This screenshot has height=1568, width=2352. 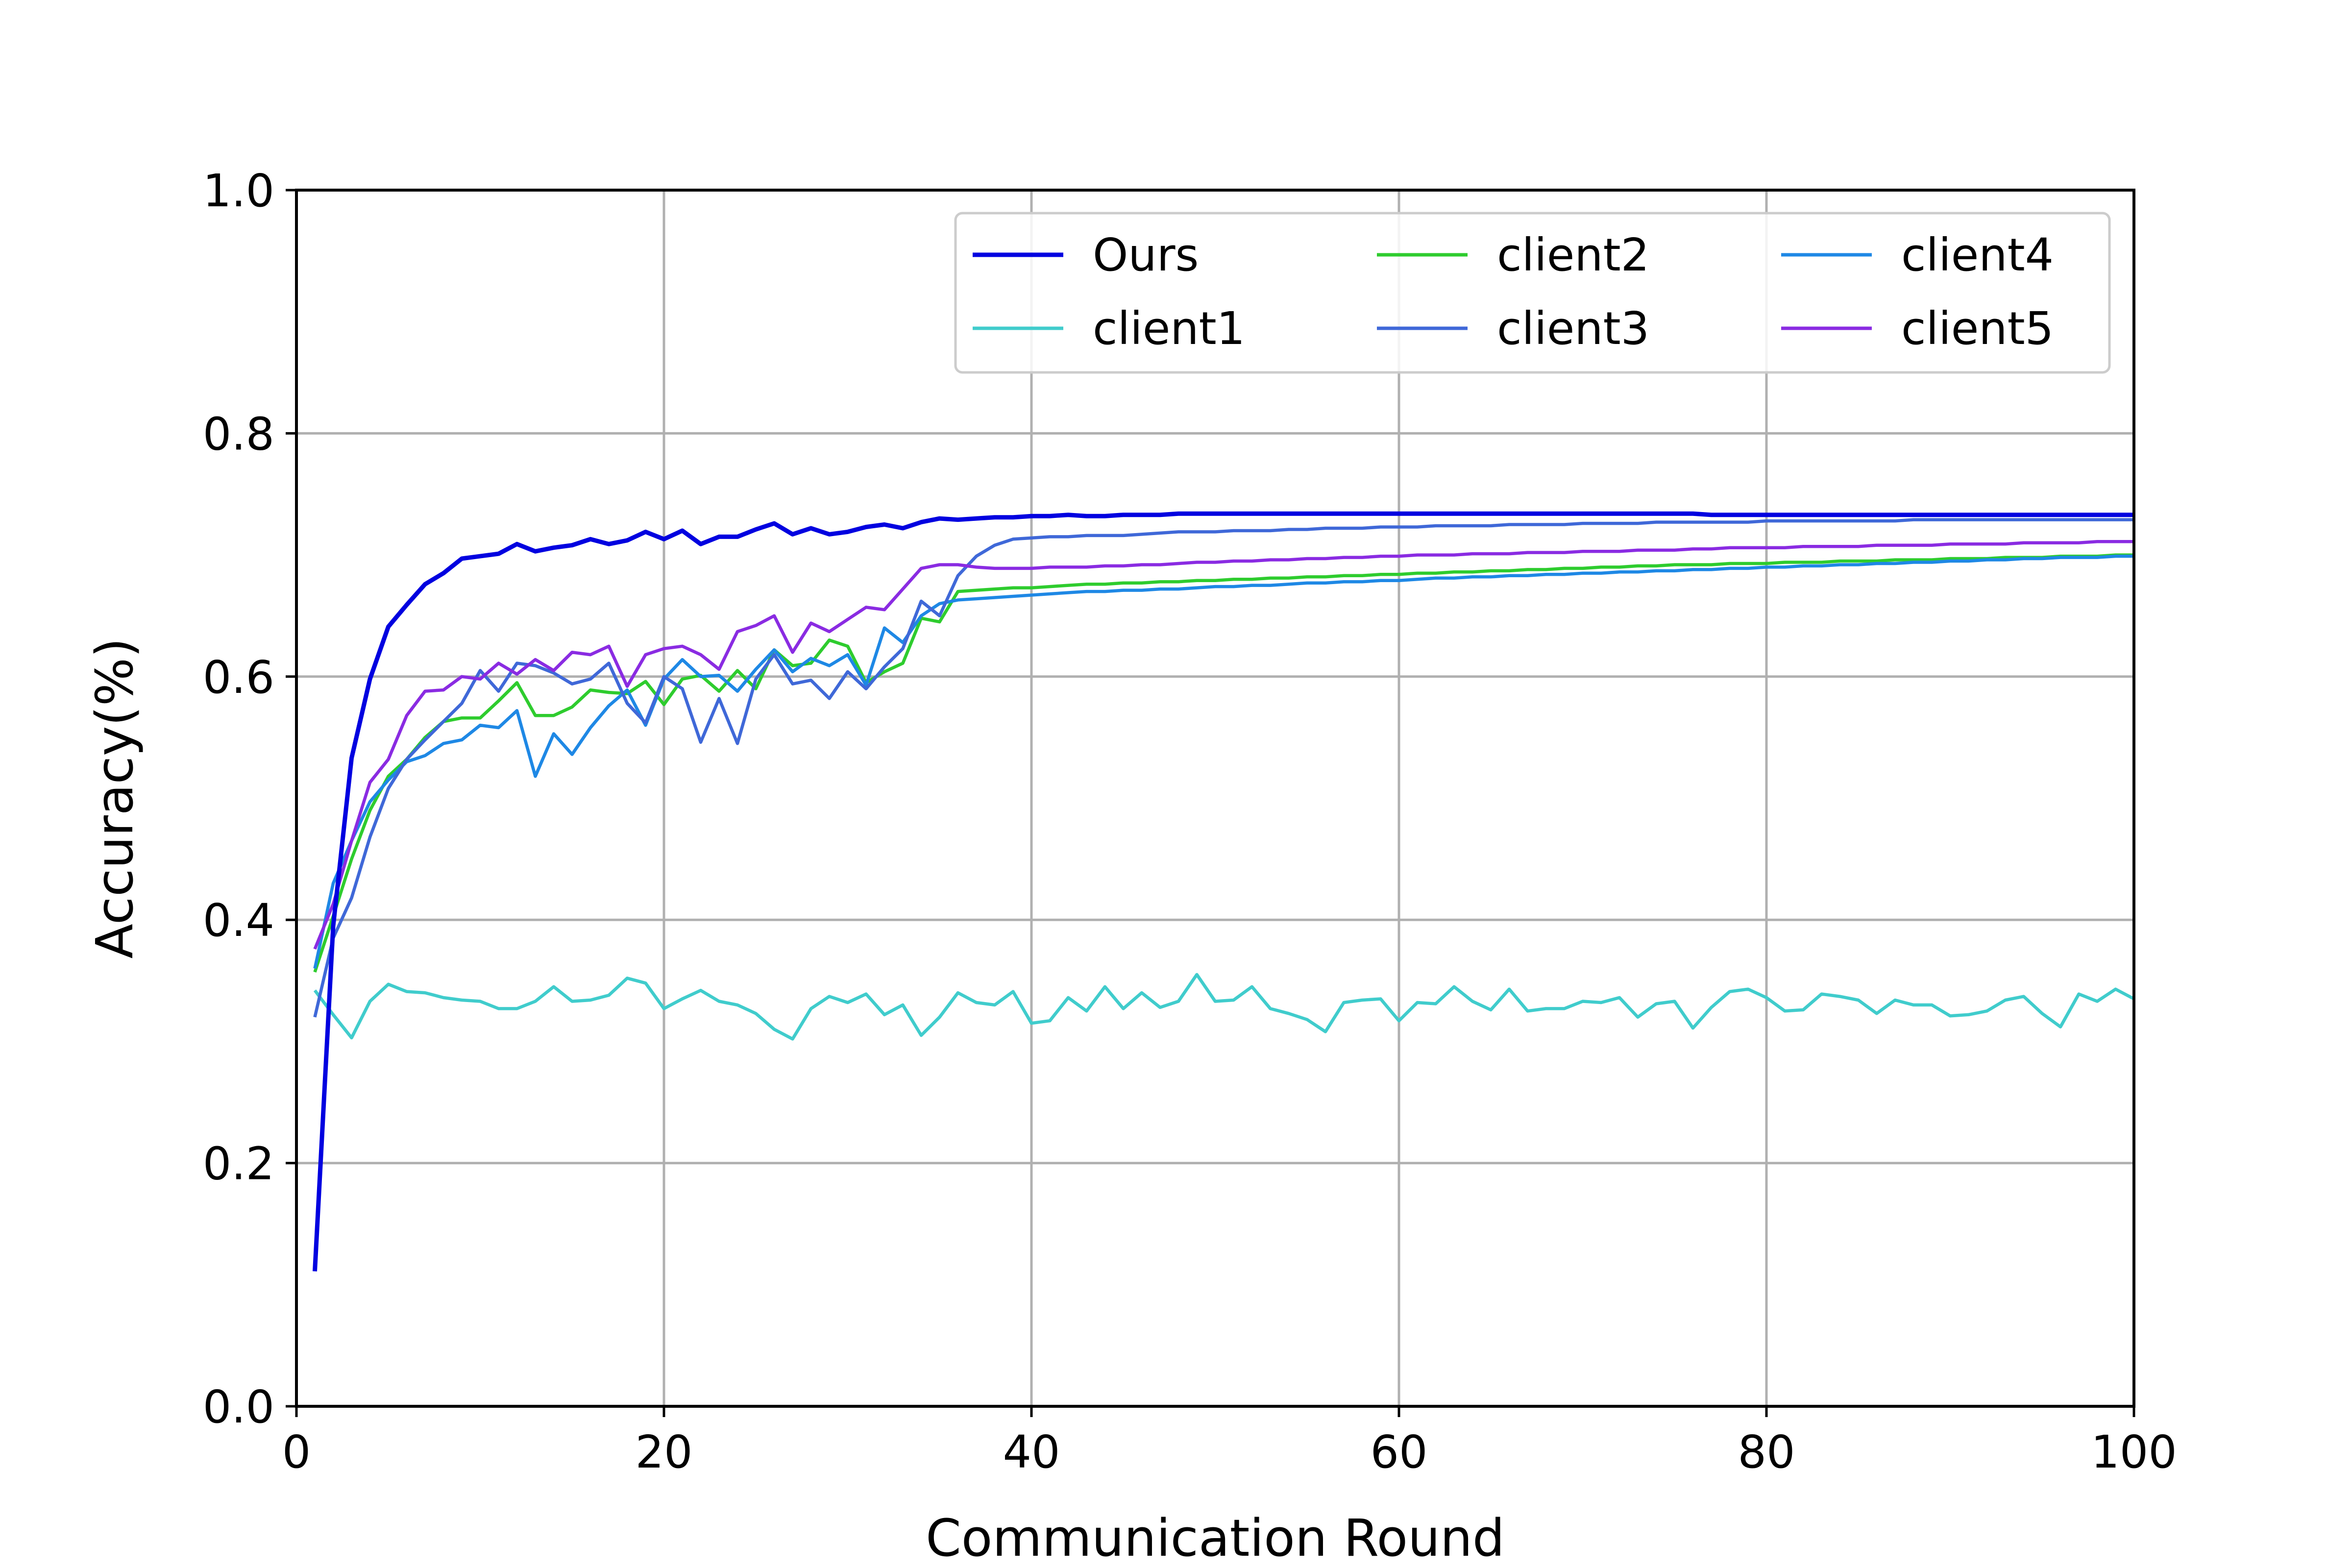 What do you see at coordinates (115, 798) in the screenshot?
I see `y-axis-label: Accuracy(%)` at bounding box center [115, 798].